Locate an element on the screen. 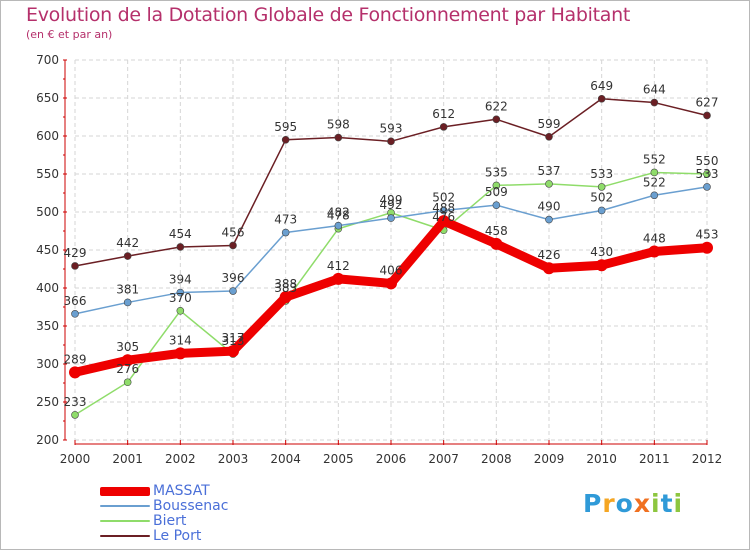  data-label-biert: 537 is located at coordinates (549, 171).